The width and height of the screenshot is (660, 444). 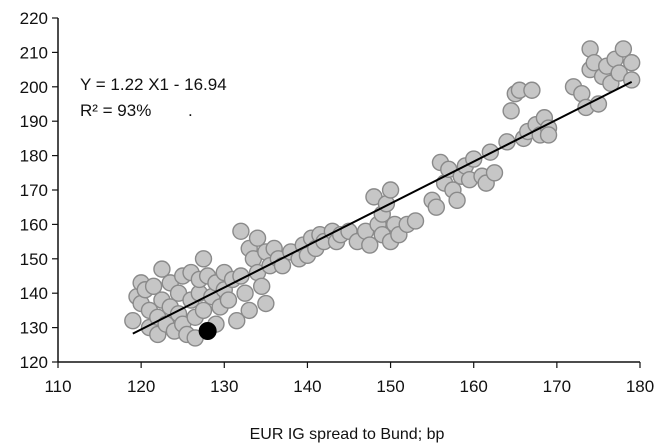 What do you see at coordinates (34, 87) in the screenshot?
I see `y-tick-label: 200` at bounding box center [34, 87].